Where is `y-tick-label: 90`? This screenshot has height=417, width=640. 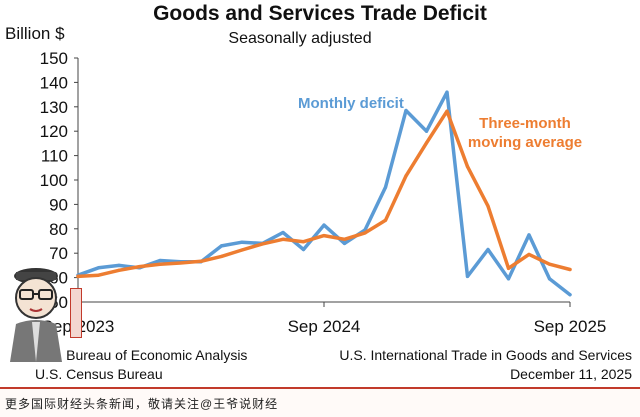 y-tick-label: 90 is located at coordinates (58, 204).